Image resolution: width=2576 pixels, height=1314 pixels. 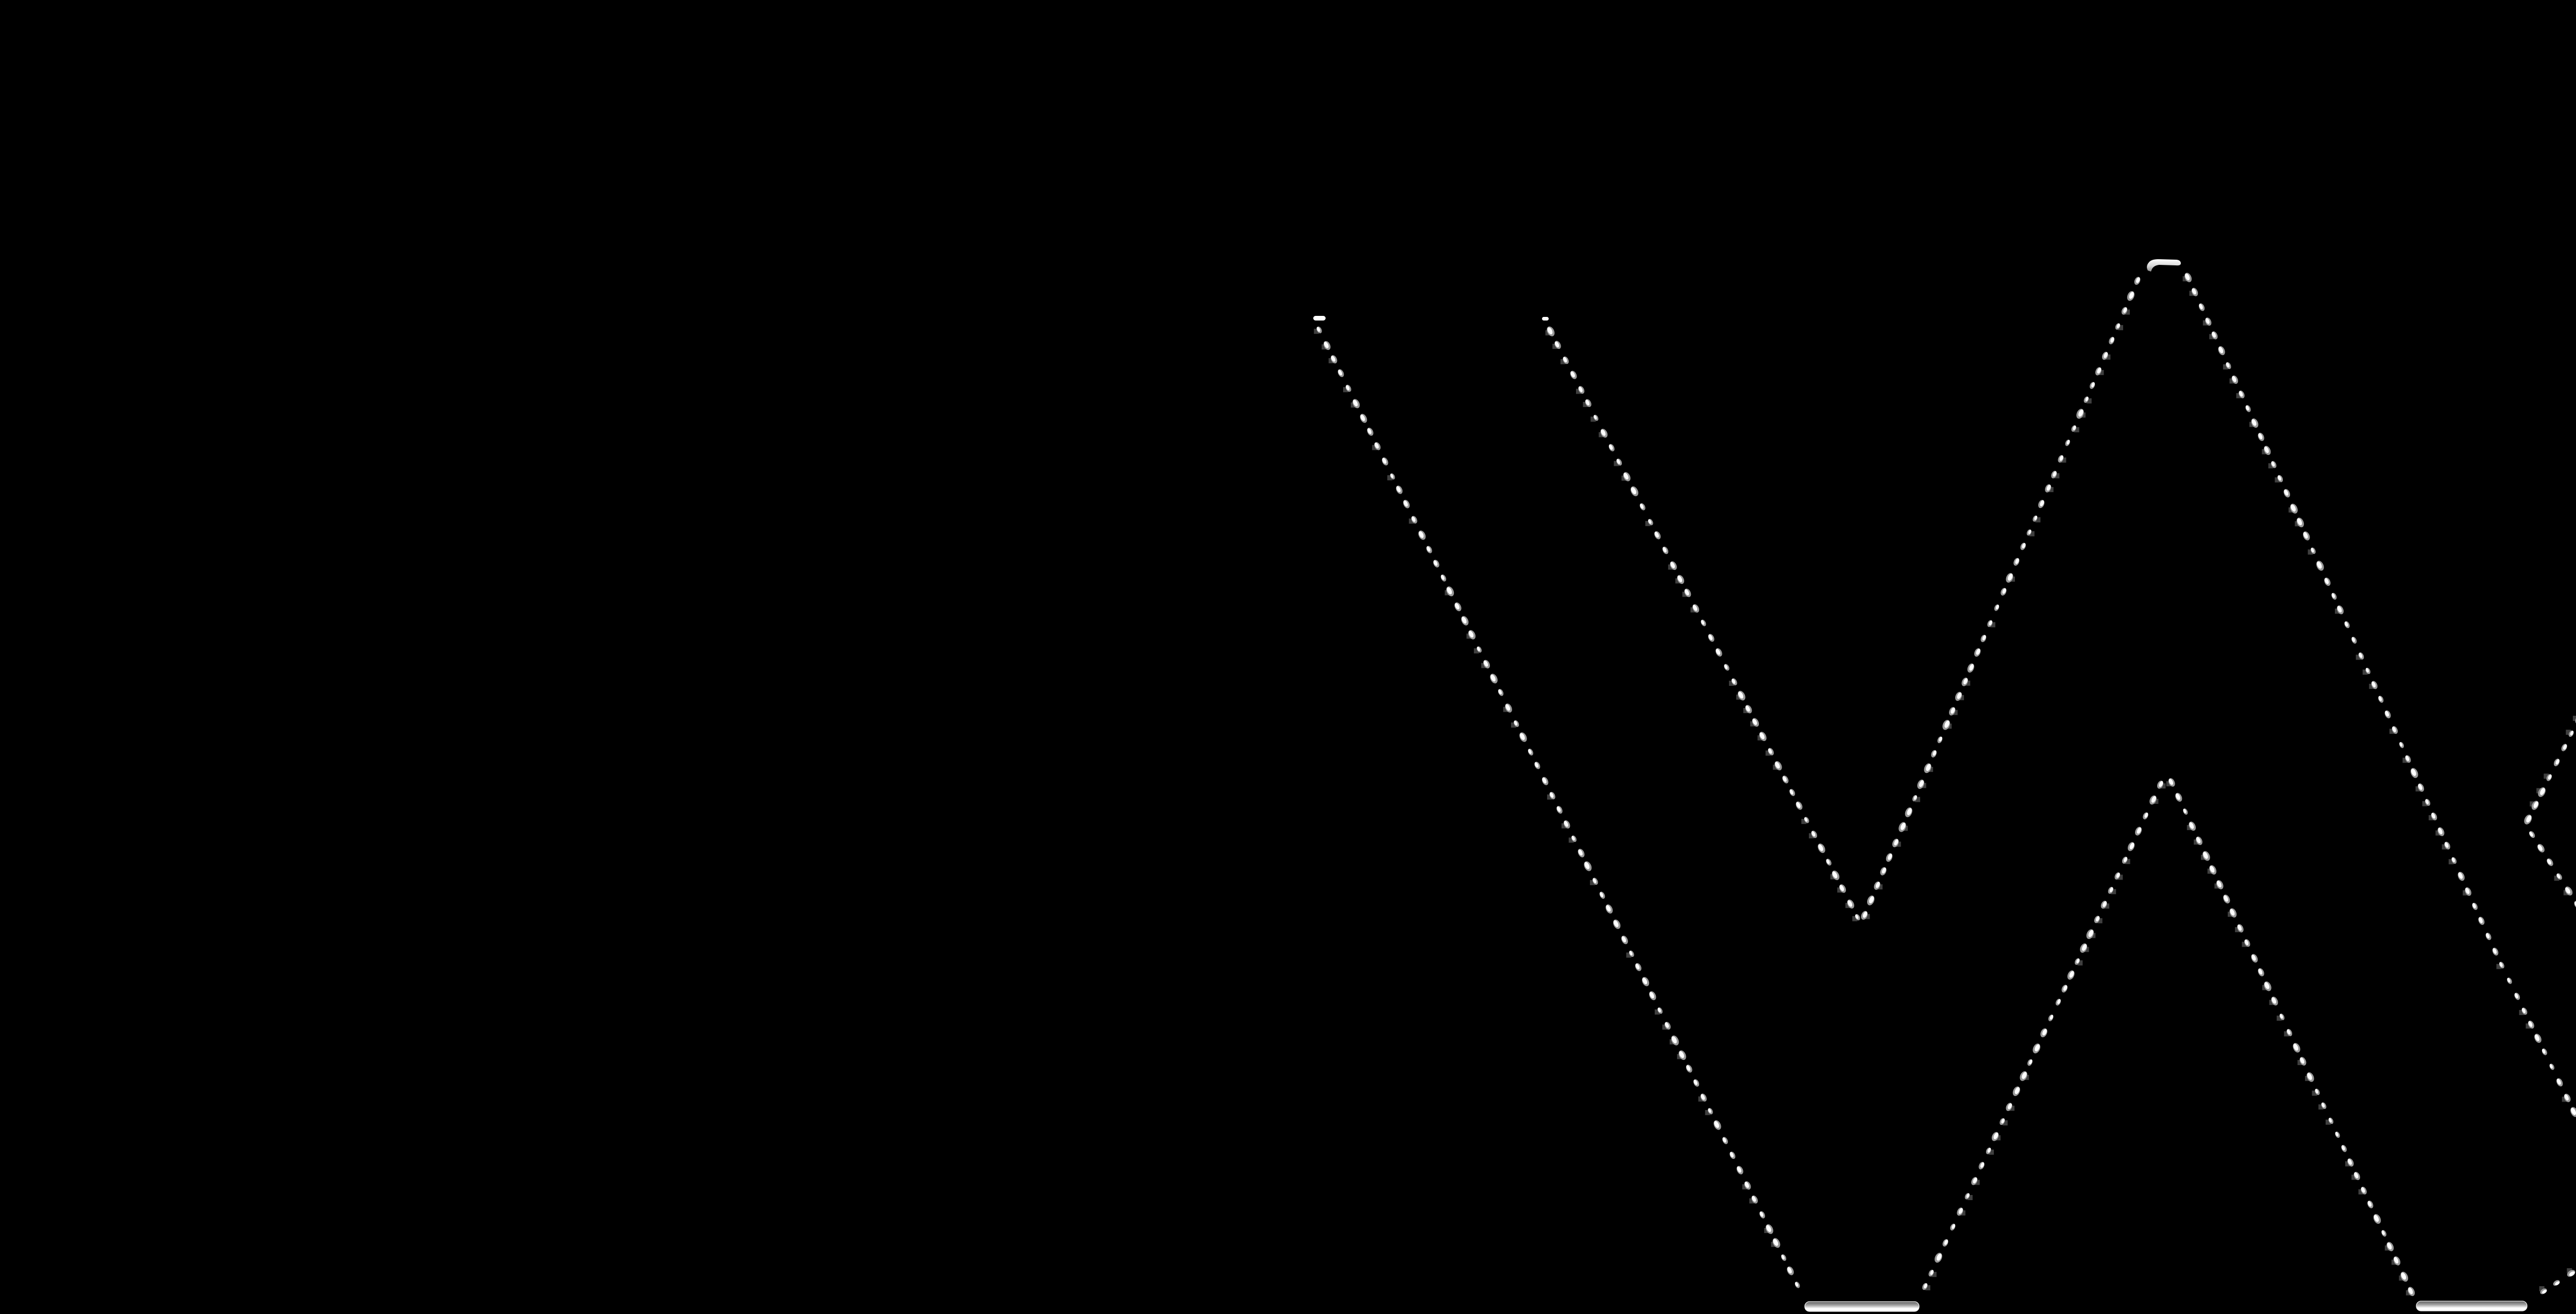 I want to click on stroke2-right-edge-dotted, so click(x=2044, y=1035).